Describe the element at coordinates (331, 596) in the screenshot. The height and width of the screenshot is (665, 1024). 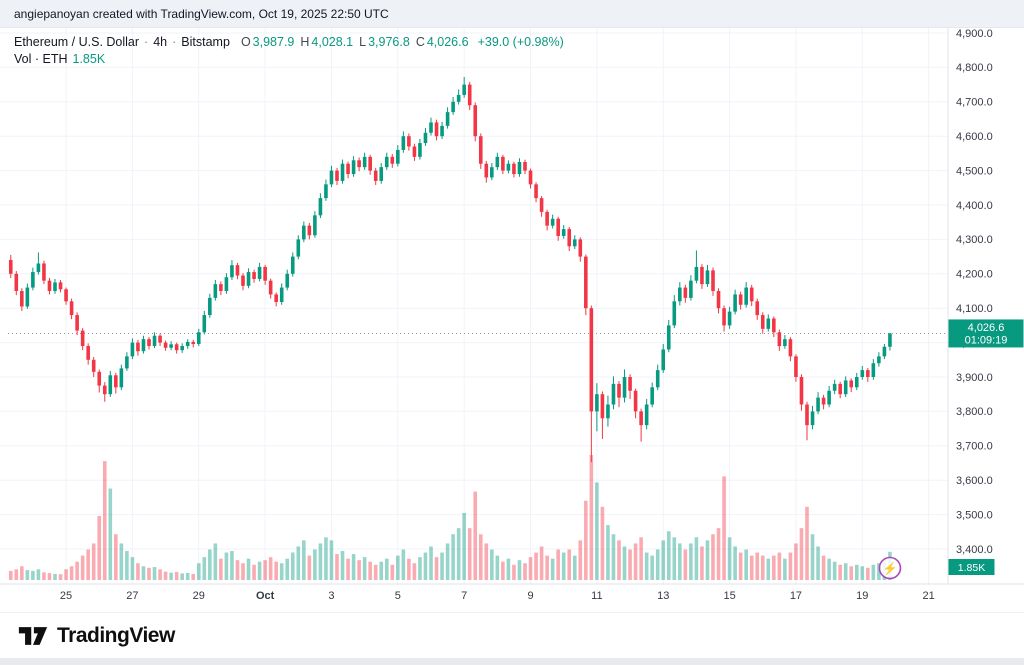
I see `time-axis-label: 3` at that location.